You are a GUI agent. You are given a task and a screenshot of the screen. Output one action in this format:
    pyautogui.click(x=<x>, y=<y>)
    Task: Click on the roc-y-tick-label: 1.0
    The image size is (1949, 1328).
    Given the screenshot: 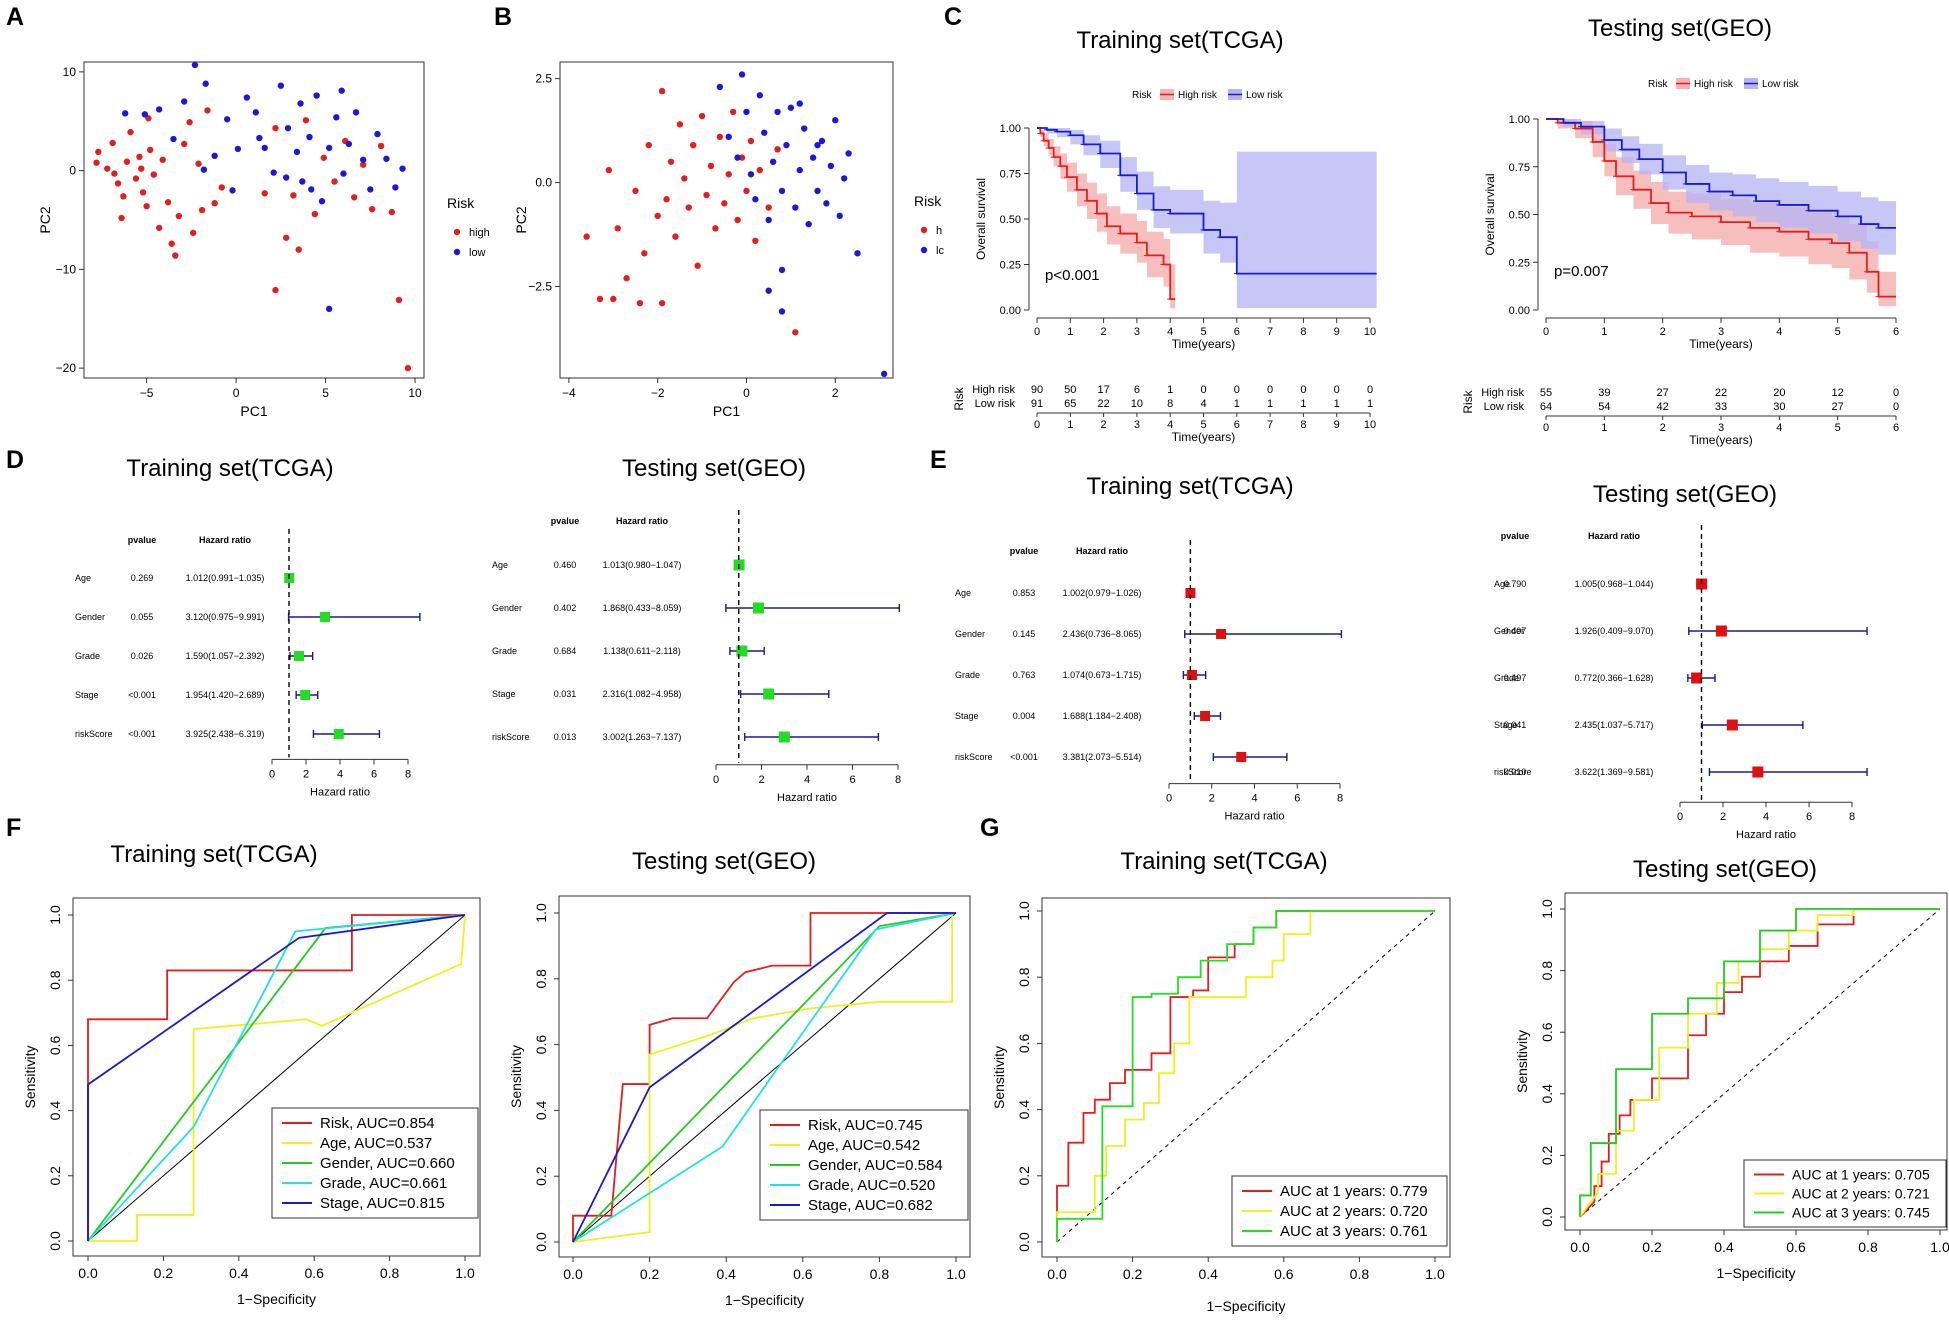 What is the action you would take?
    pyautogui.click(x=1547, y=909)
    